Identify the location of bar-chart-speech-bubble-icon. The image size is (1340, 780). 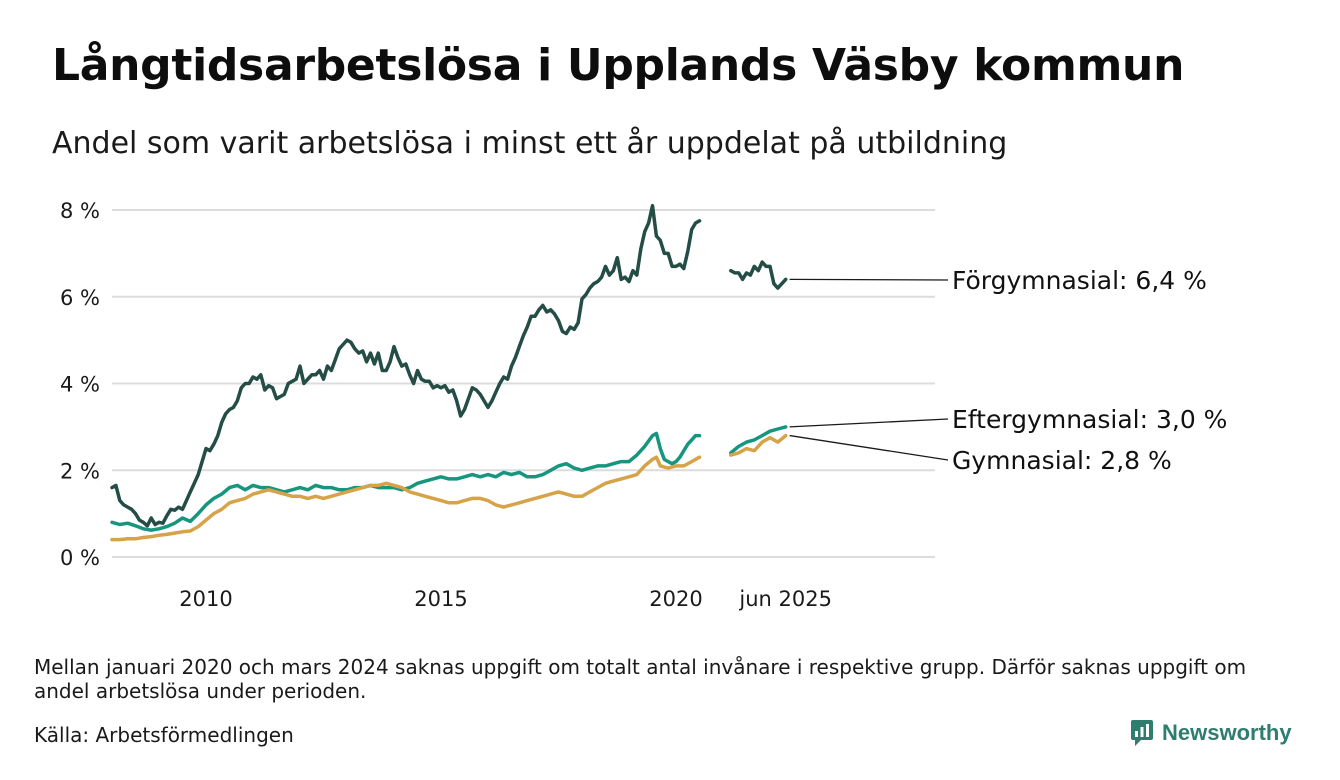
(1142, 733).